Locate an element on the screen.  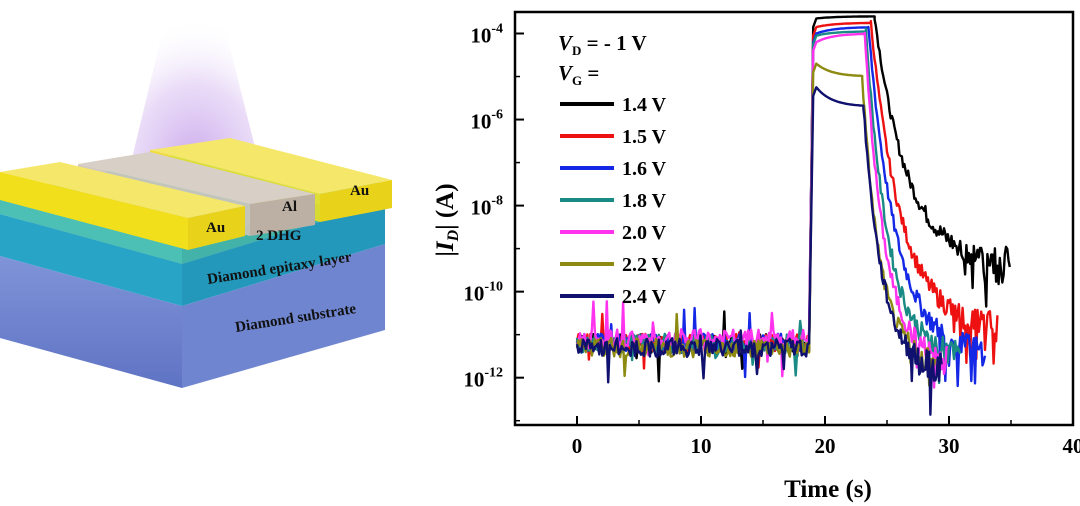
x-tick-label: 10 is located at coordinates (701, 446).